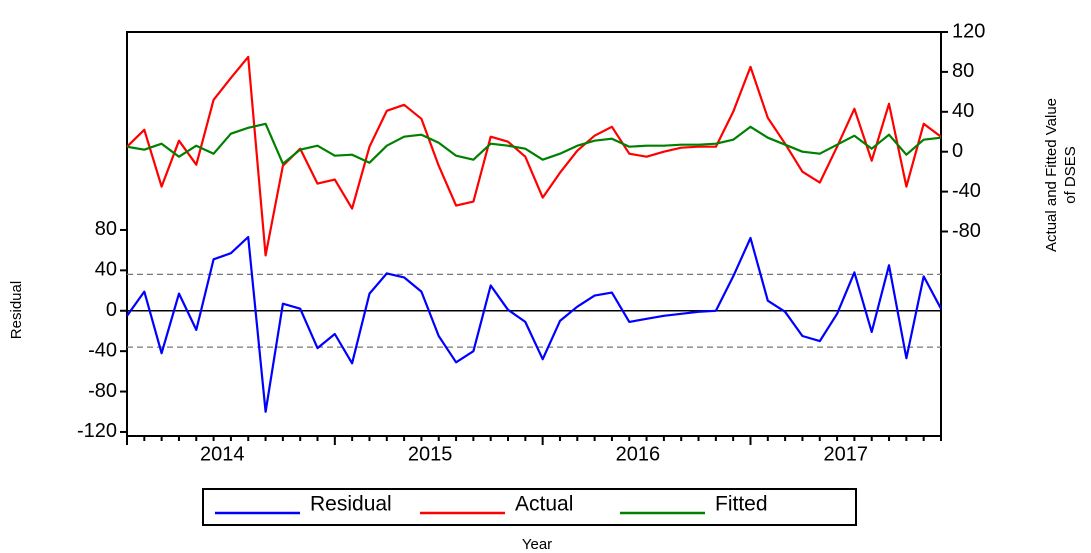 The image size is (1091, 553). What do you see at coordinates (537, 544) in the screenshot?
I see `x-axis-title: Year` at bounding box center [537, 544].